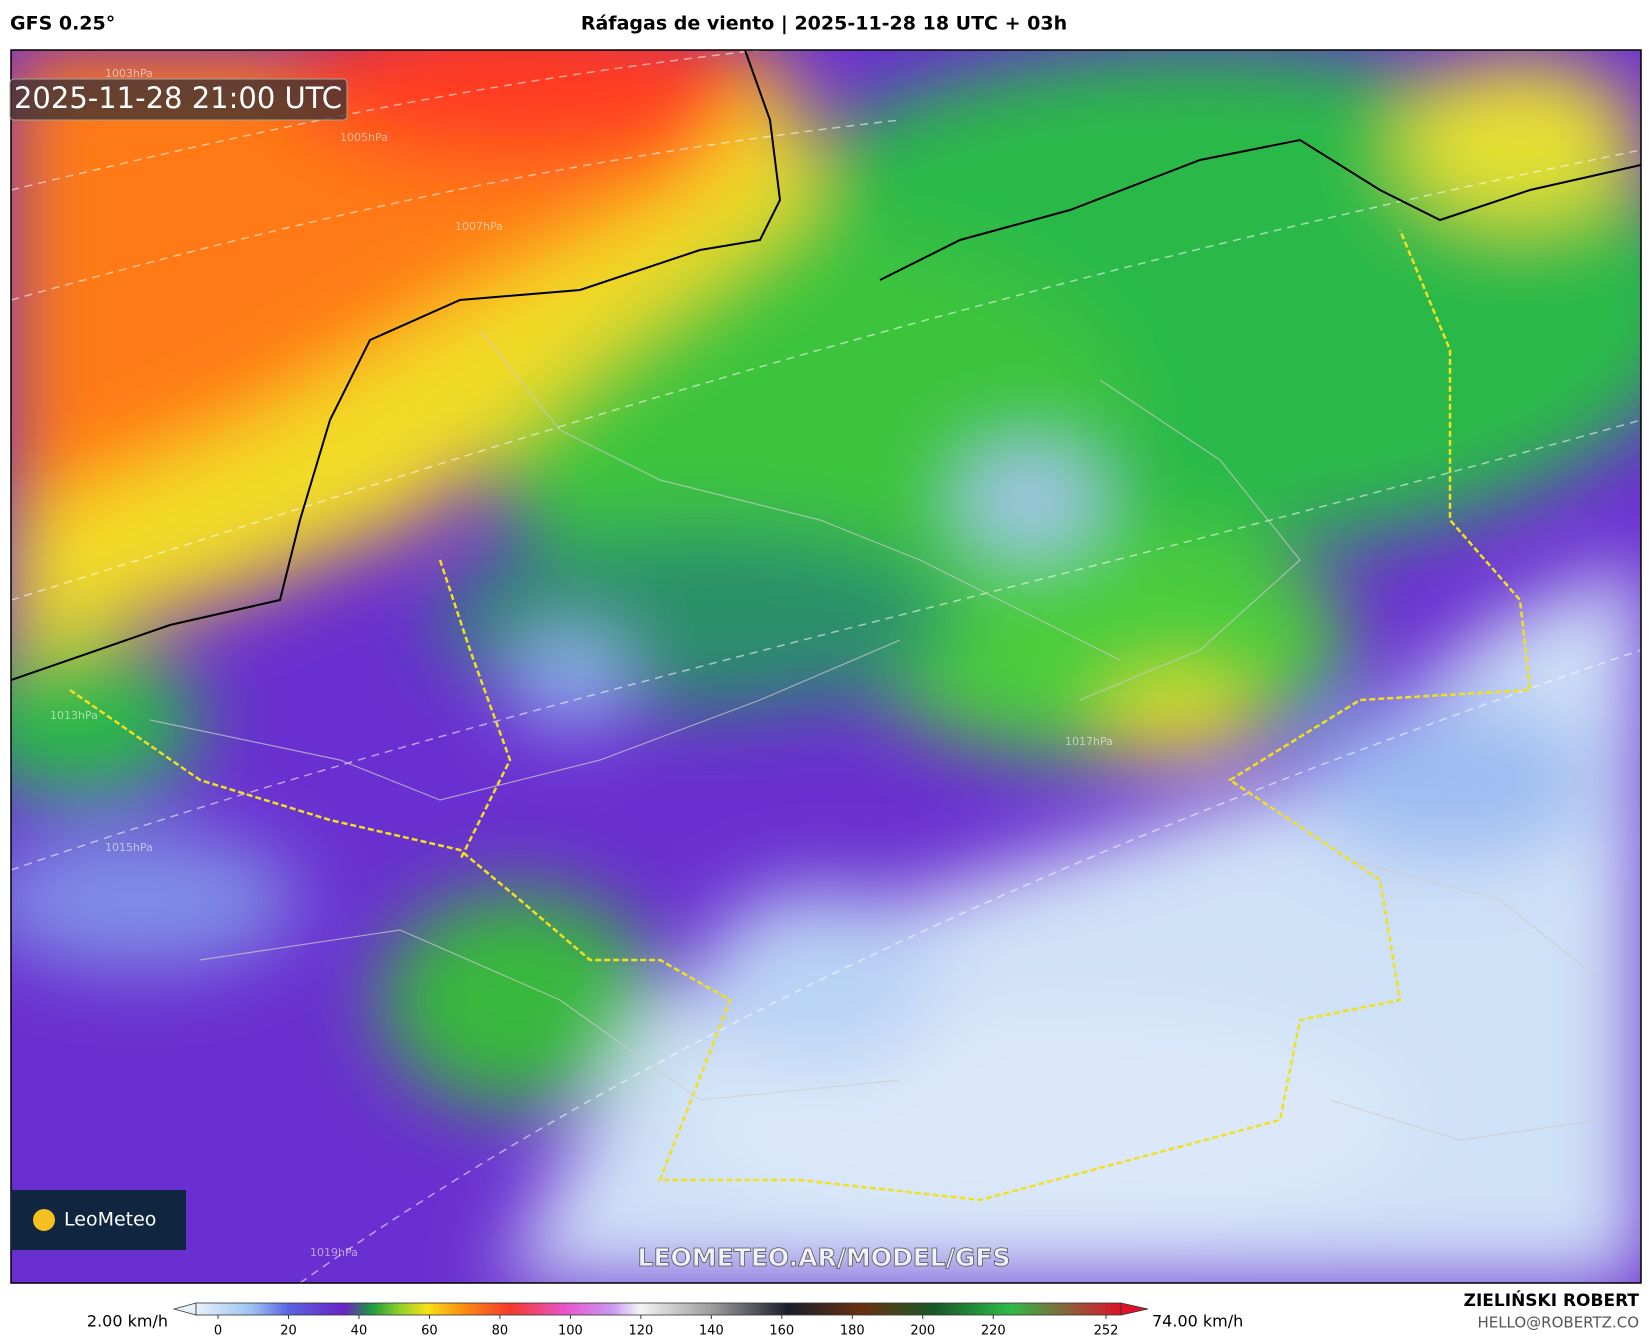 The width and height of the screenshot is (1649, 1343). What do you see at coordinates (359, 1331) in the screenshot?
I see `colorbar-tick-label: 40` at bounding box center [359, 1331].